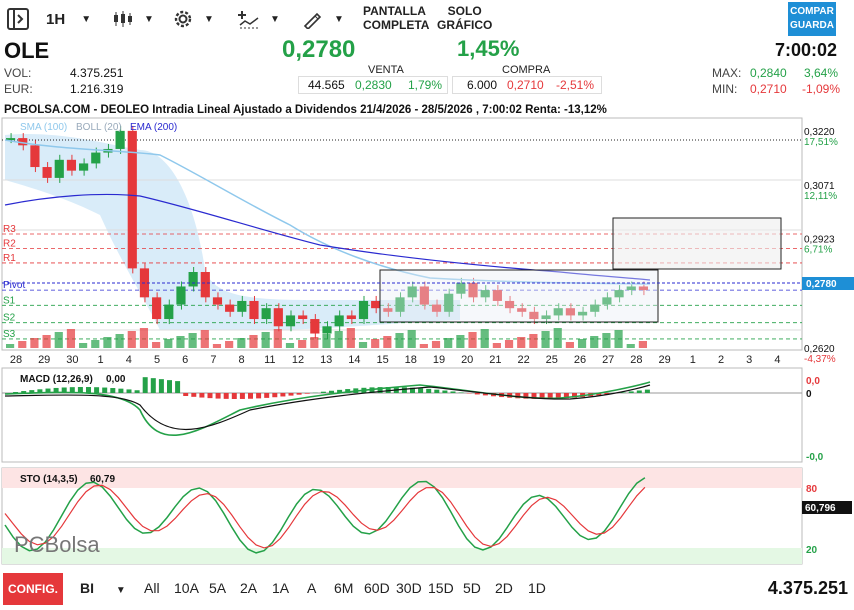 Image resolution: width=854 pixels, height=610 pixels. What do you see at coordinates (819, 239) in the screenshot?
I see `y-tick-label: 0,2923` at bounding box center [819, 239].